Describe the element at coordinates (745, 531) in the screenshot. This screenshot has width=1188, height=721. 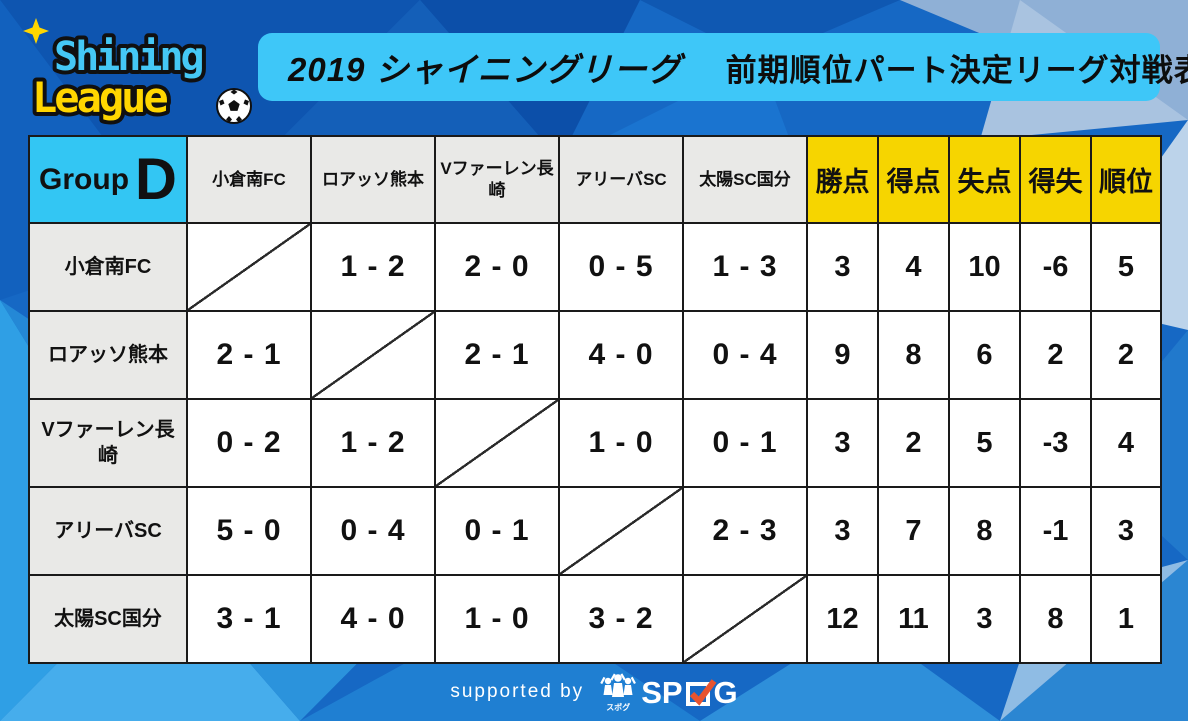
I see `match-result-cell: 2 - 3` at that location.